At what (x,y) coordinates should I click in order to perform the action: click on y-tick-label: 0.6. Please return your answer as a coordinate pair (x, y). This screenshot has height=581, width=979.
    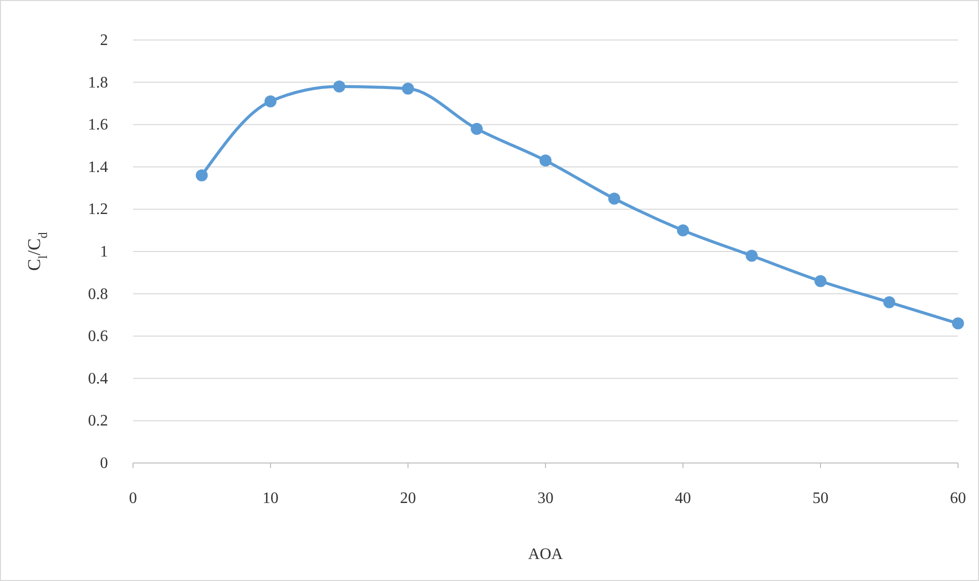
    Looking at the image, I should click on (98, 337).